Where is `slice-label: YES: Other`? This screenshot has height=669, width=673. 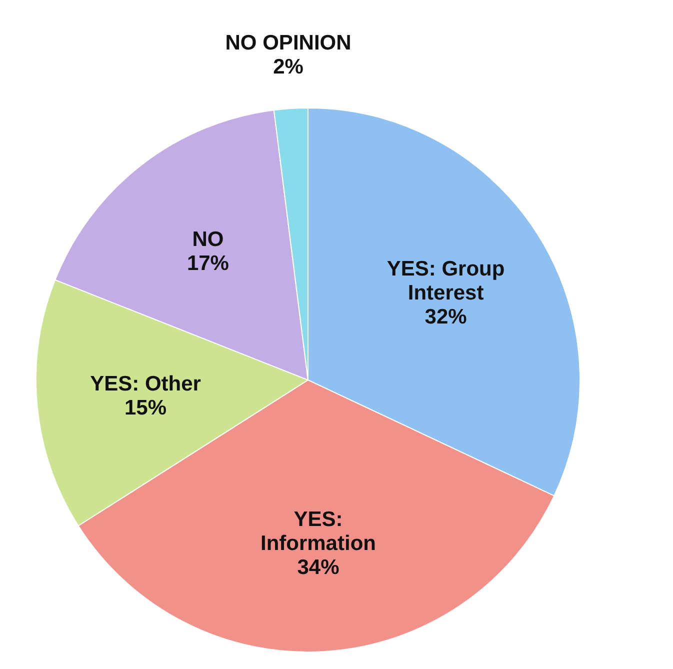 slice-label: YES: Other is located at coordinates (145, 384).